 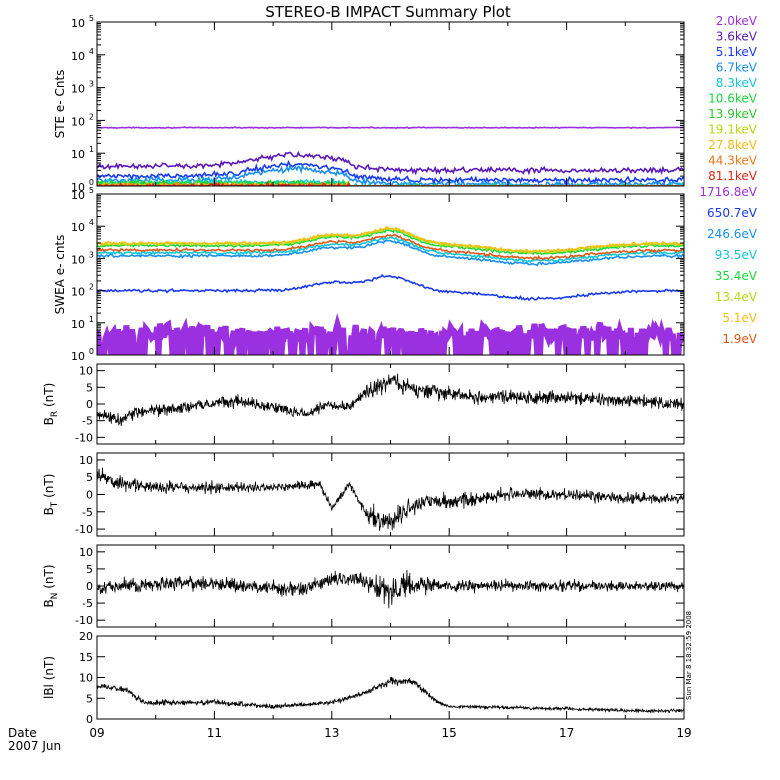 What do you see at coordinates (737, 83) in the screenshot?
I see `legend-entry: 8.3keV` at bounding box center [737, 83].